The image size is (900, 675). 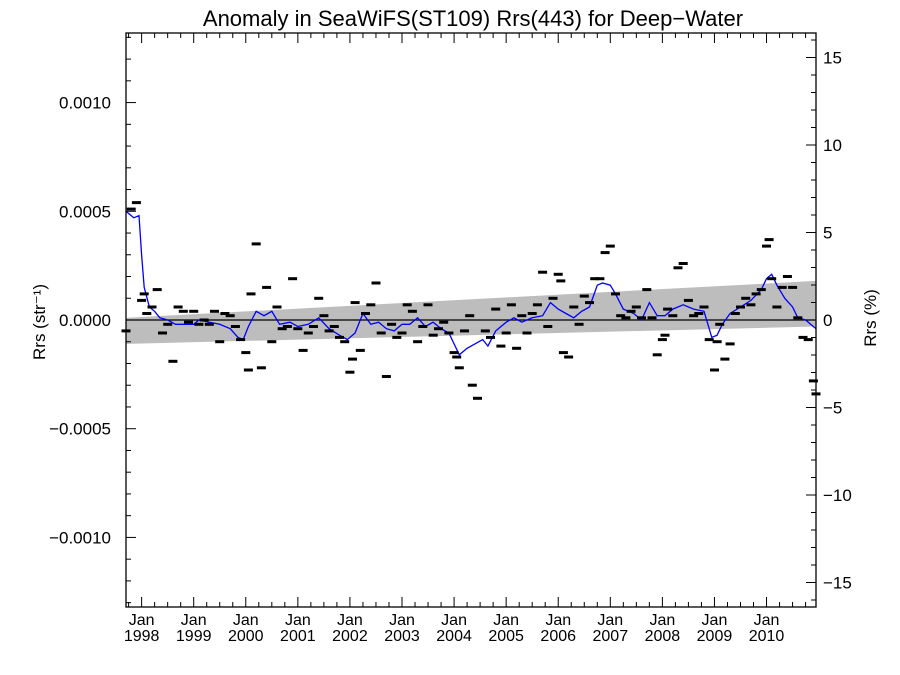 I want to click on x-tick-month-2: Jan, so click(x=246, y=620).